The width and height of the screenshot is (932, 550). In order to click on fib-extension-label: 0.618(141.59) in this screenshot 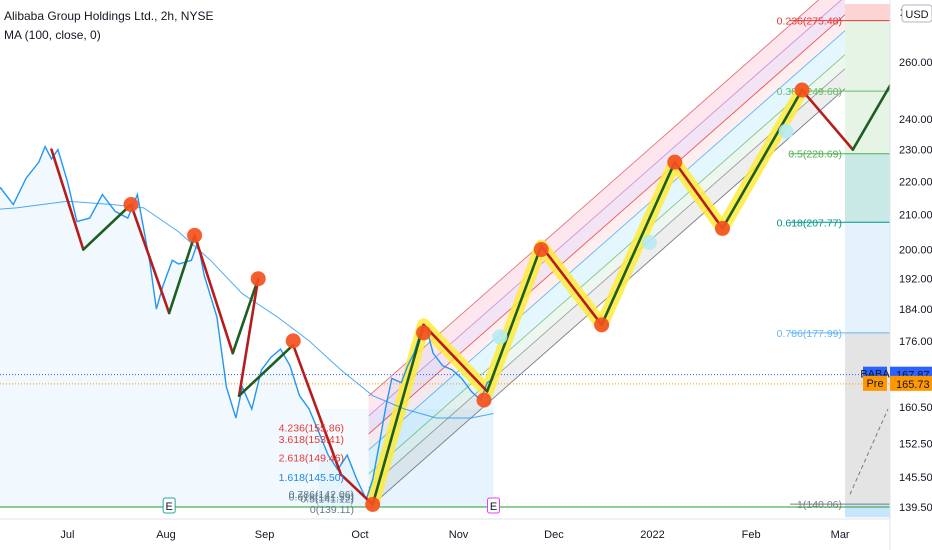, I will do `click(321, 497)`.